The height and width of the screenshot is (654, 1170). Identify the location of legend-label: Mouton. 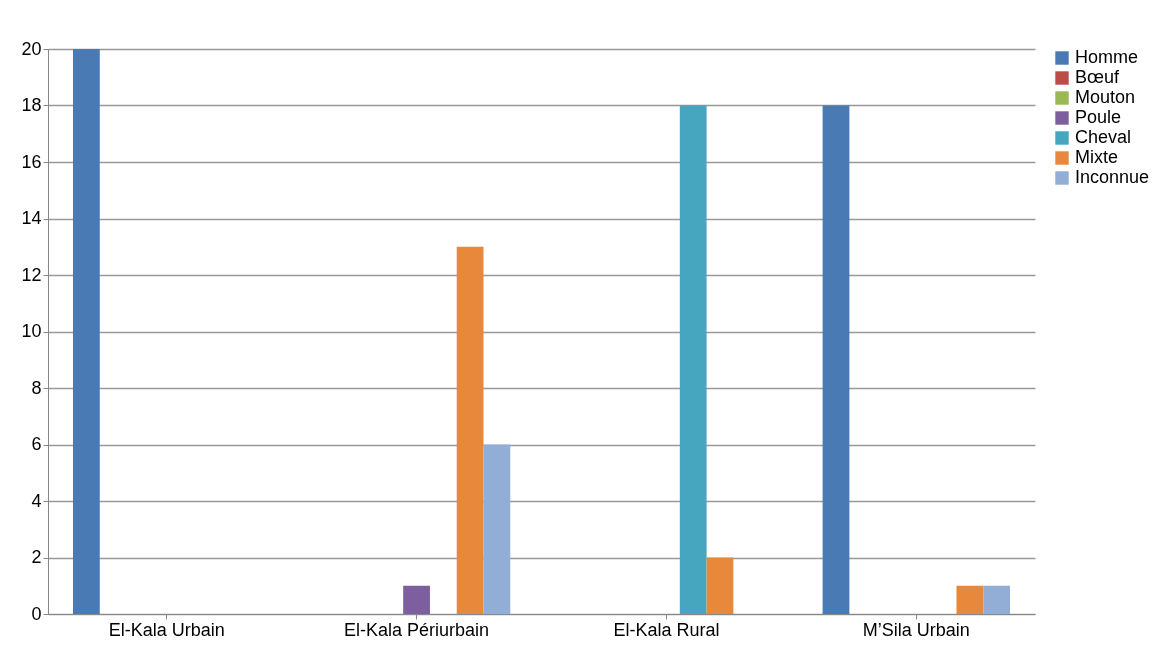
(1105, 97).